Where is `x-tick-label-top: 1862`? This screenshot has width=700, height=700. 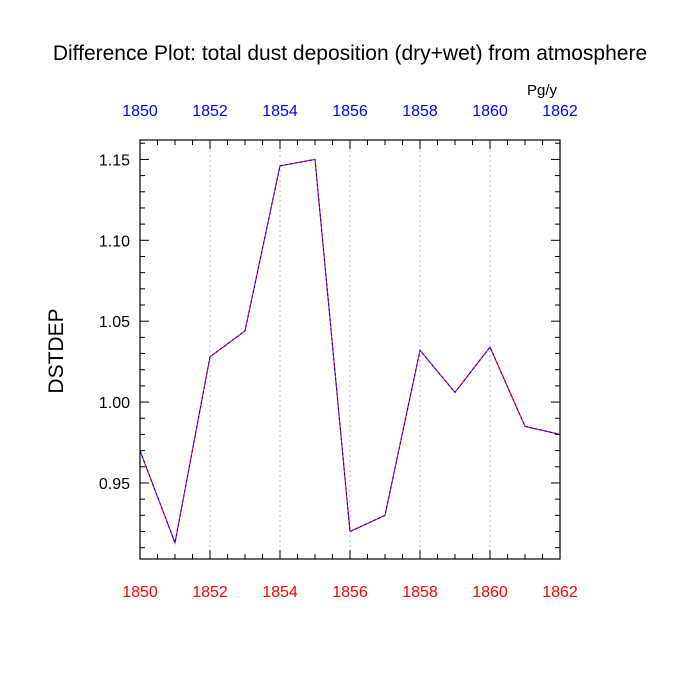 x-tick-label-top: 1862 is located at coordinates (560, 111).